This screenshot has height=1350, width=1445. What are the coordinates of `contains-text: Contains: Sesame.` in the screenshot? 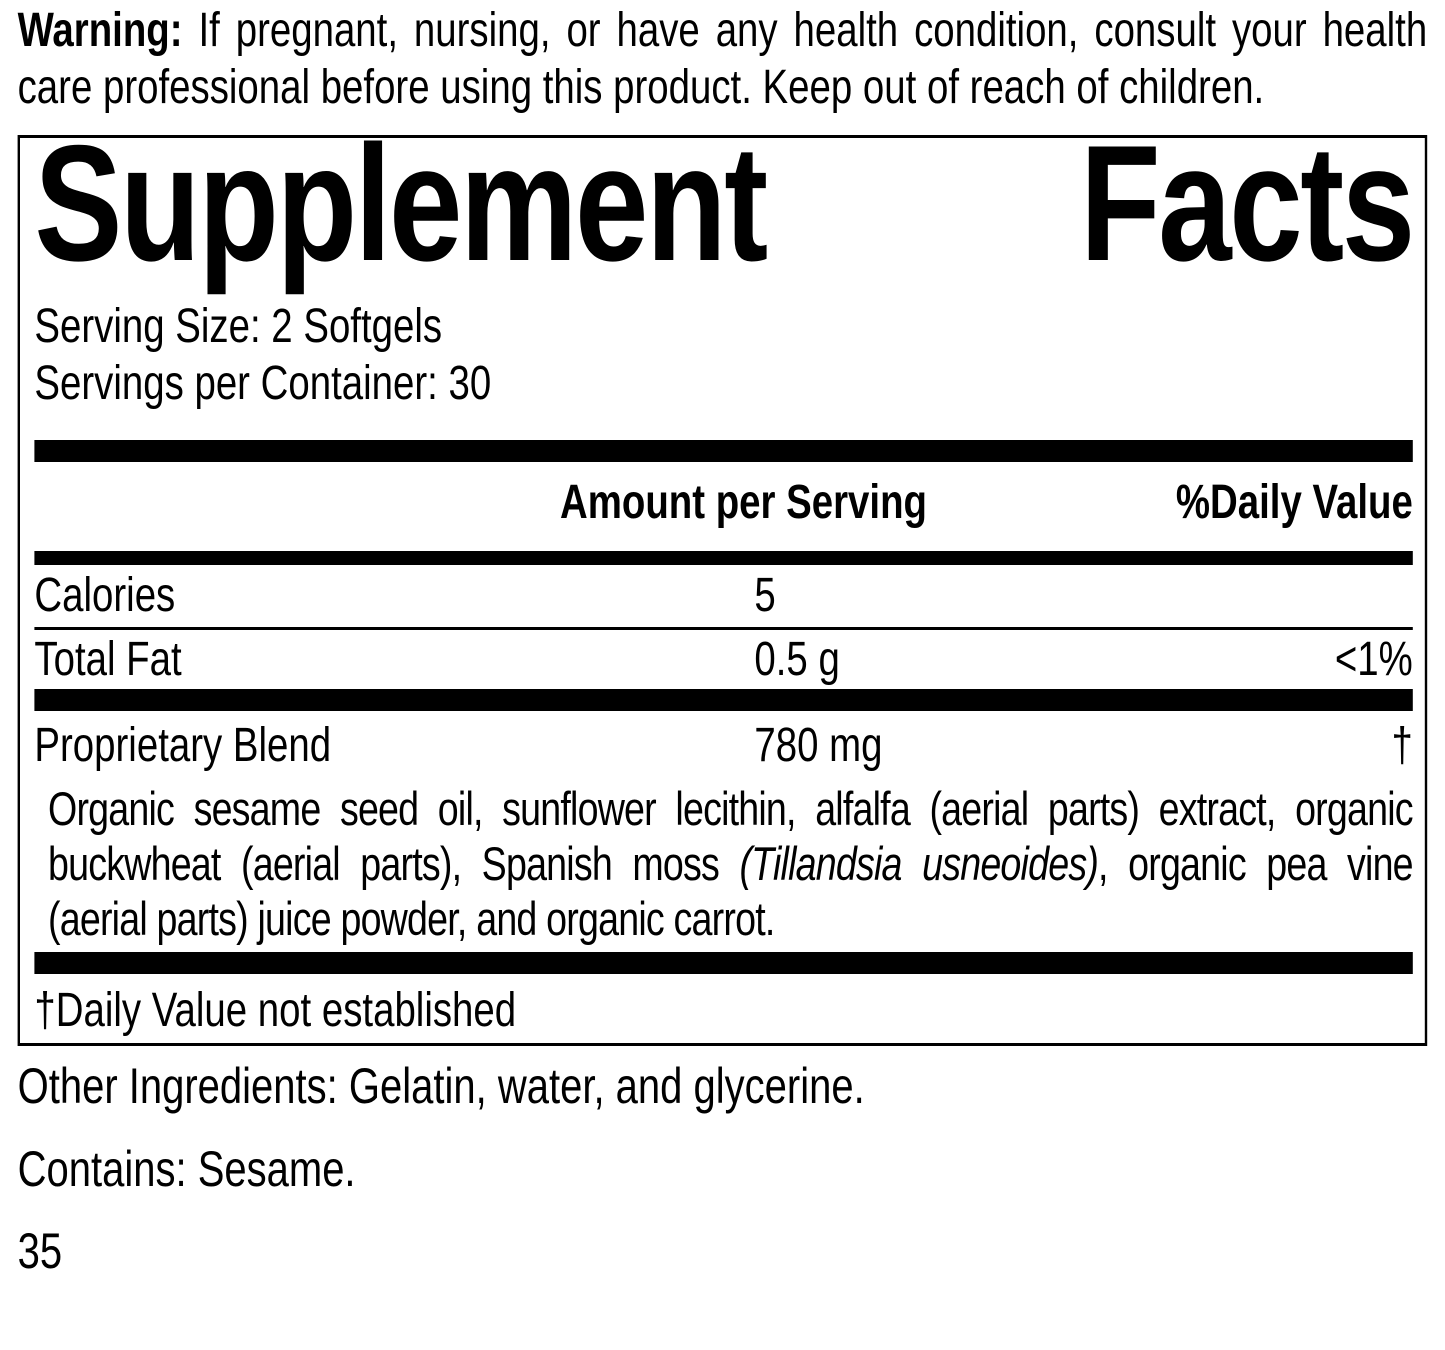 It's located at (186, 1169).